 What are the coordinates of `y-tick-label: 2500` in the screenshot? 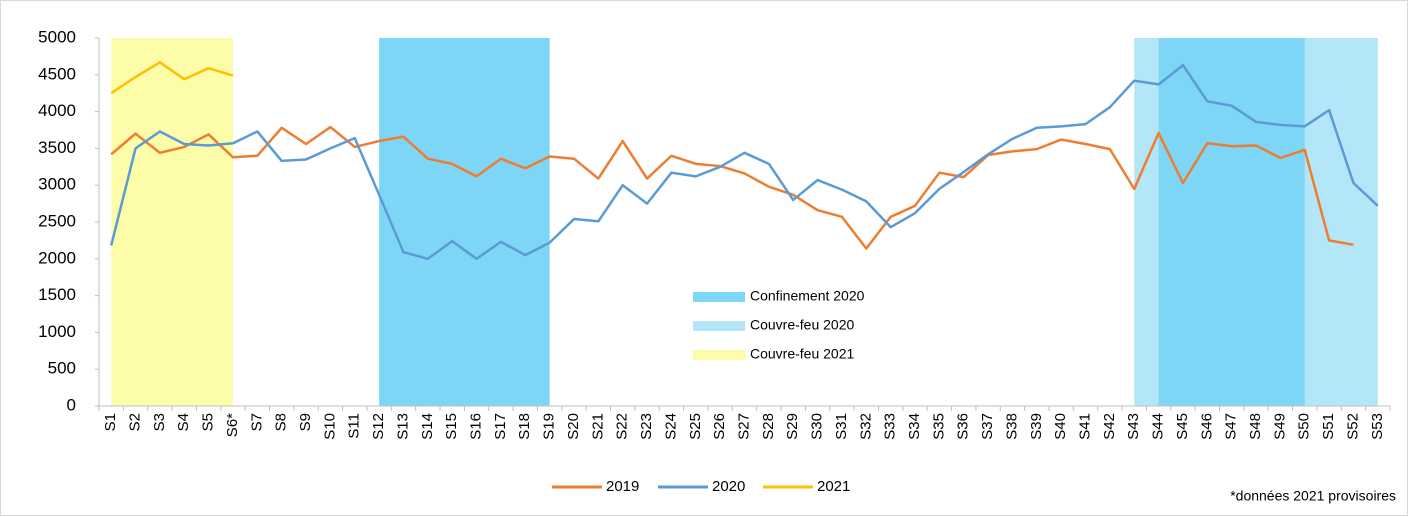 It's located at (57, 220).